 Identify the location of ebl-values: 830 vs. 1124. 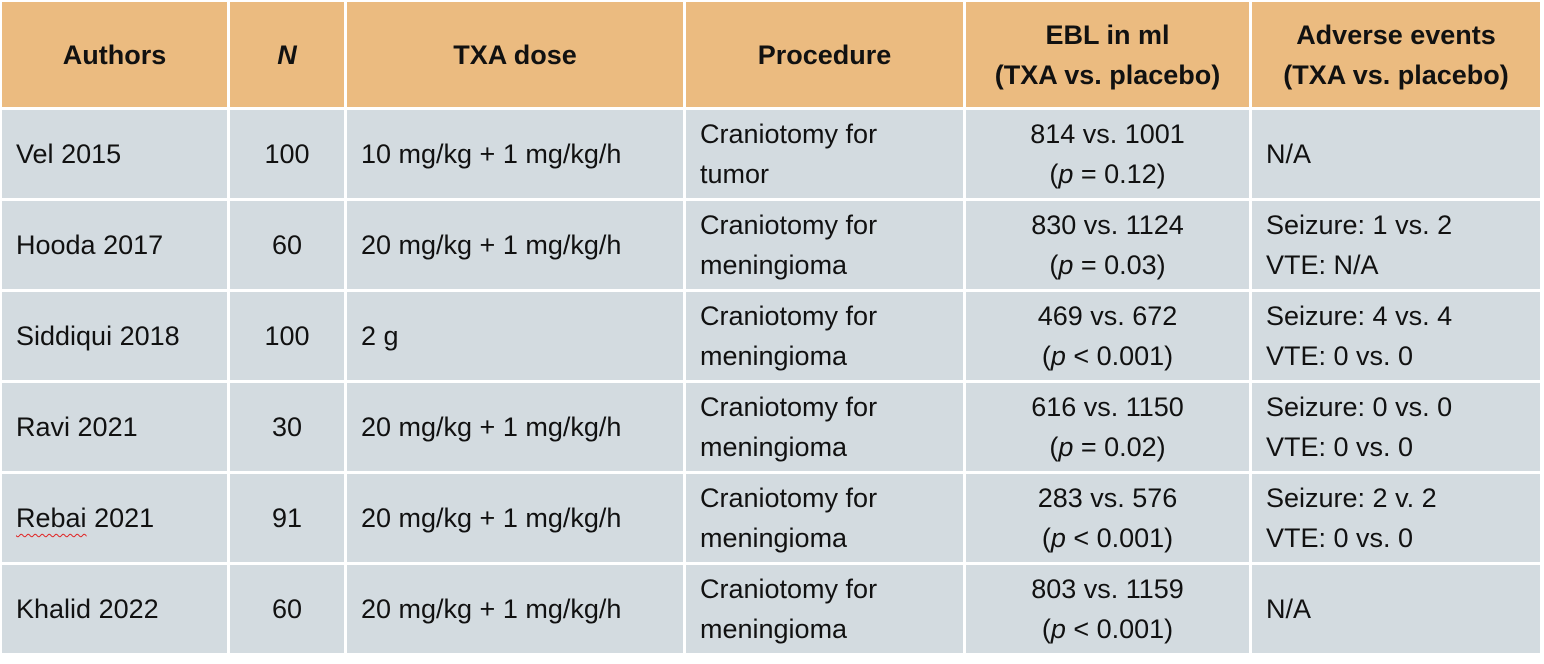
(1107, 225).